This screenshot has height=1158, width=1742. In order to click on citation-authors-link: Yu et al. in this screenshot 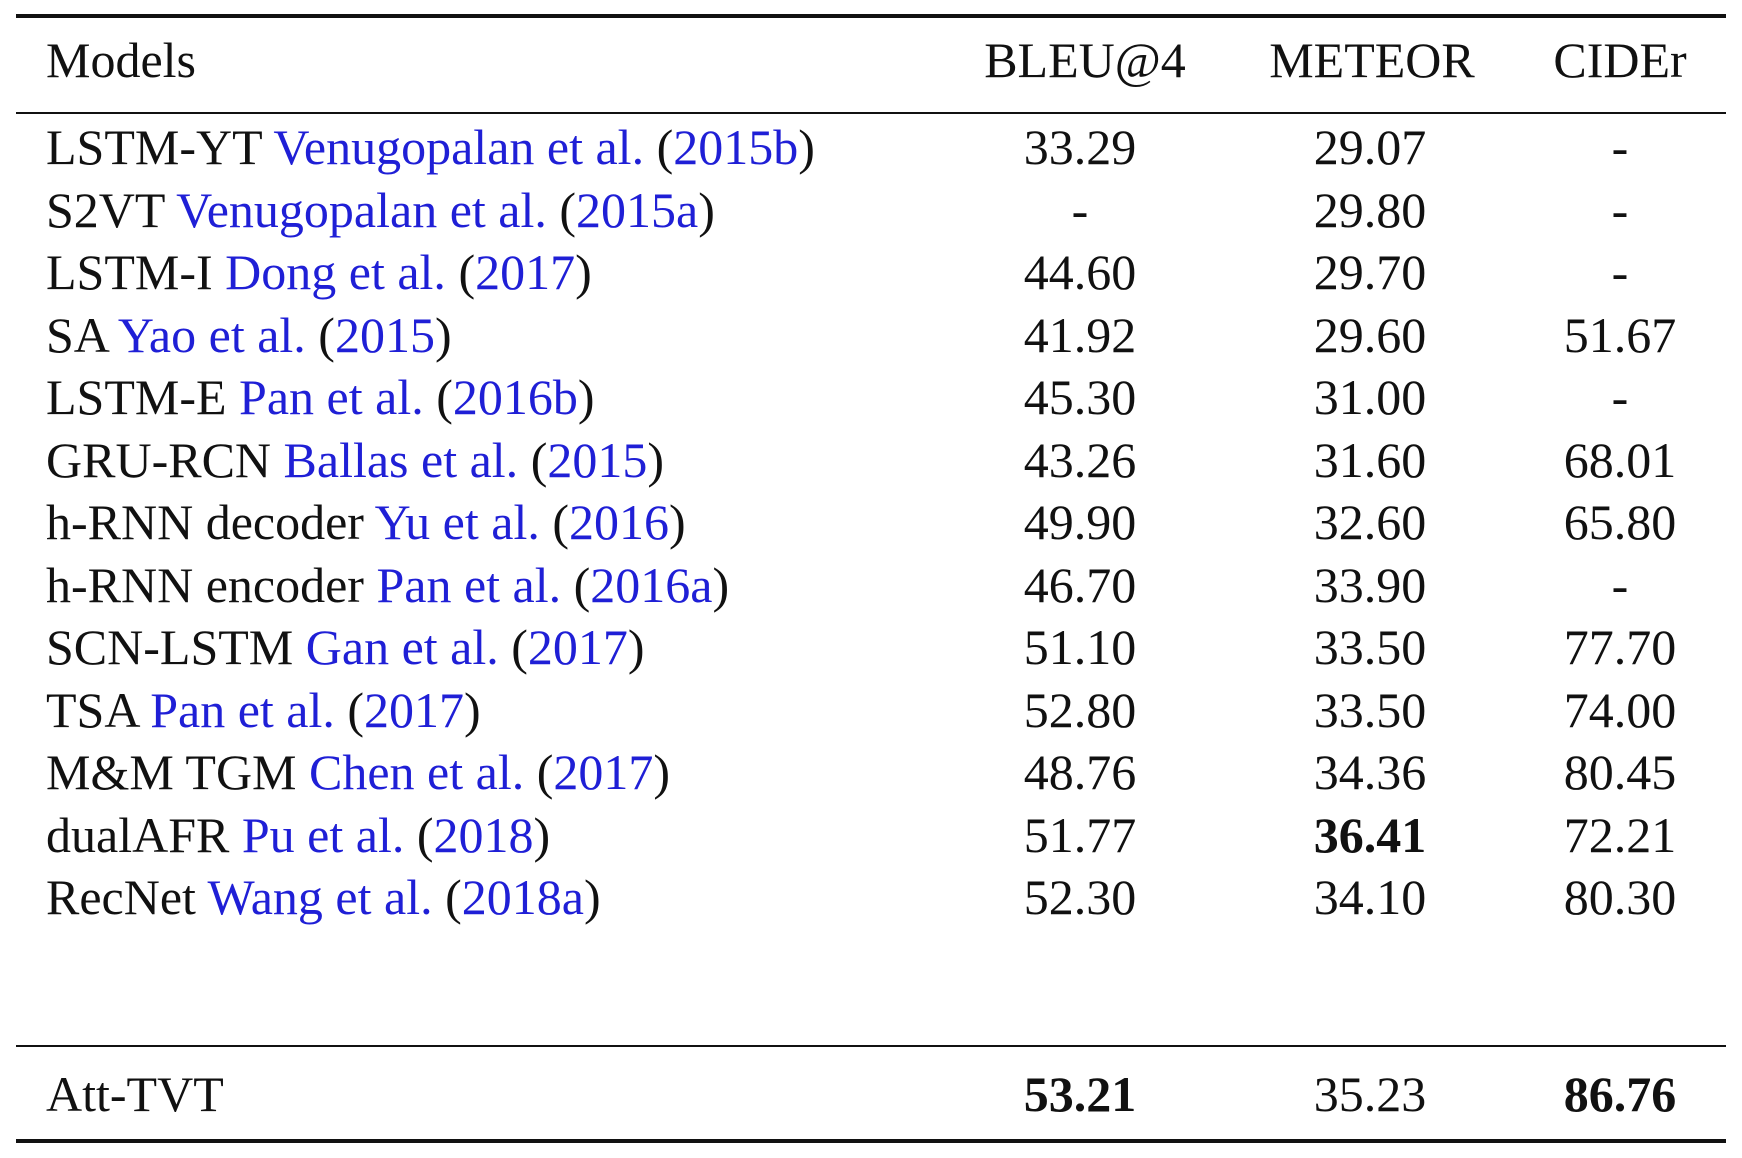, I will do `click(457, 522)`.